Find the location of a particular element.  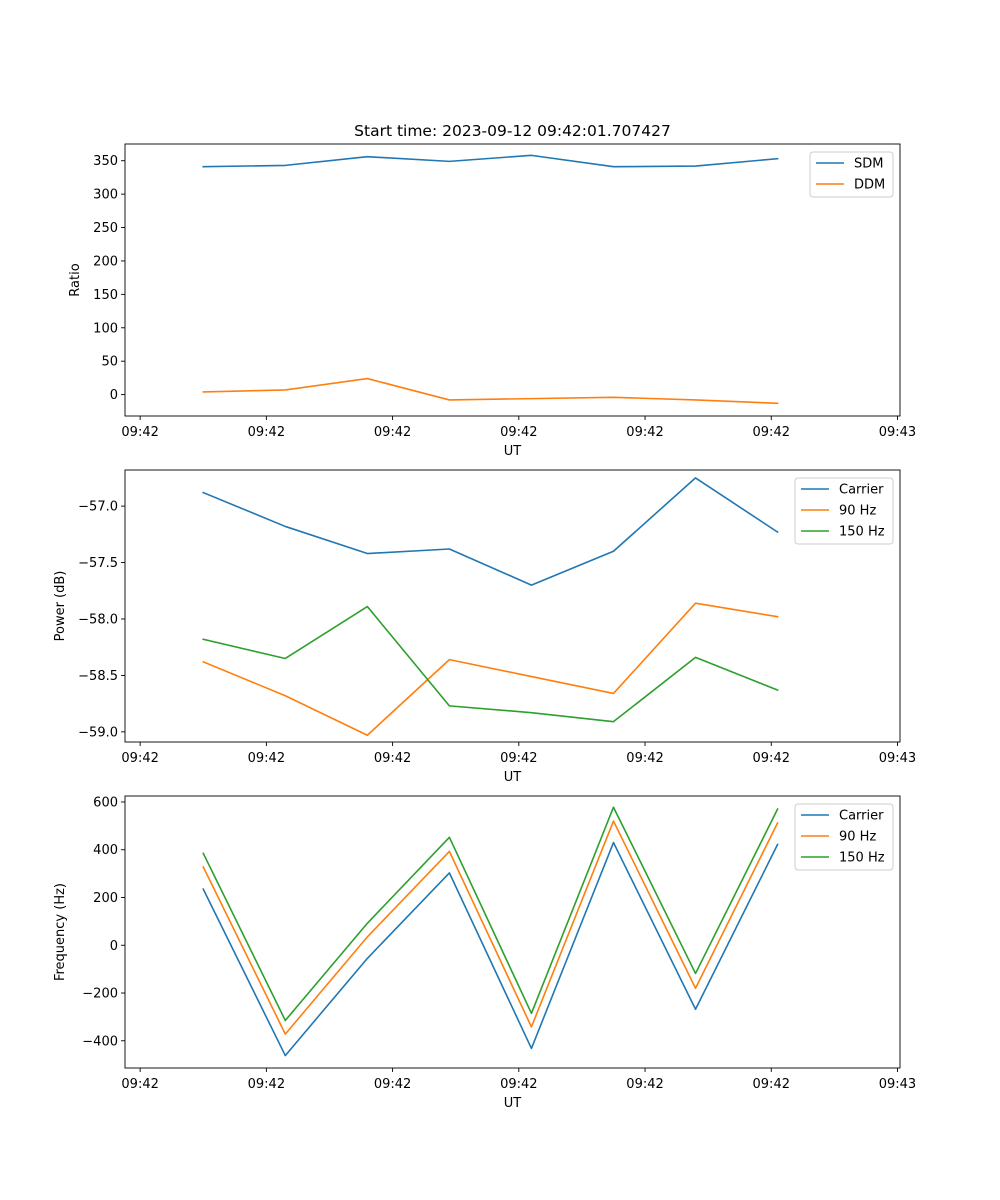

y-tick-label: 350 is located at coordinates (105, 161).